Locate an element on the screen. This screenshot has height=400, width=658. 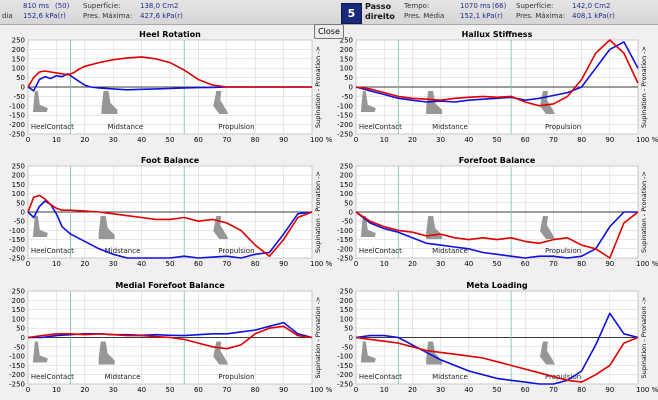
chart-title: Foot Balance is located at coordinates (170, 160).